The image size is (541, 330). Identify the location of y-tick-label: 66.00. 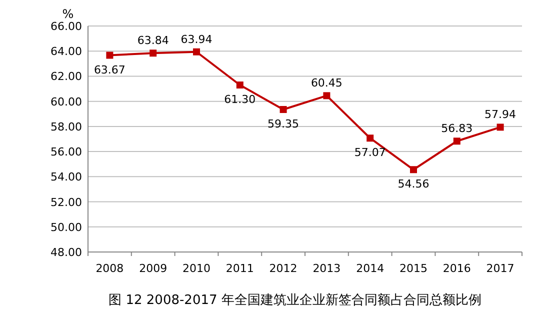
(66, 26).